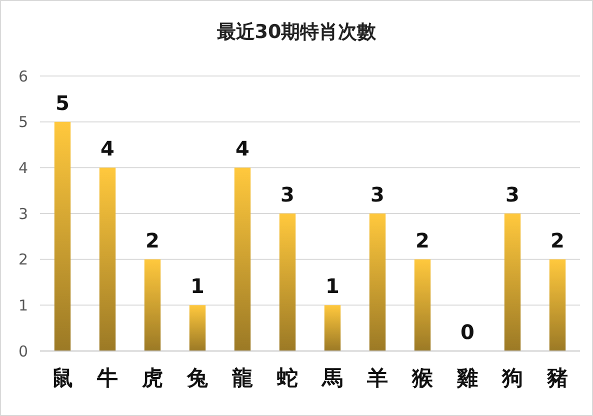 The height and width of the screenshot is (416, 593). What do you see at coordinates (23, 305) in the screenshot?
I see `y-tick-label: 1` at bounding box center [23, 305].